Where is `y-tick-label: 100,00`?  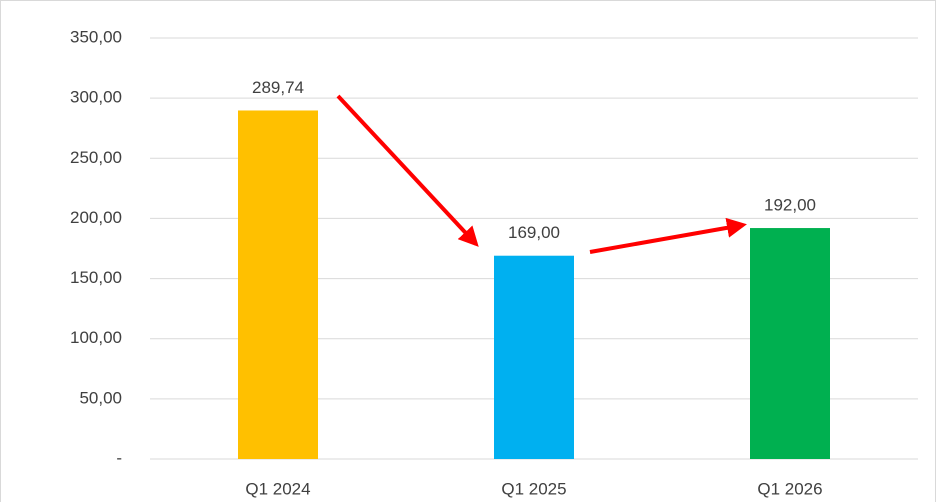 y-tick-label: 100,00 is located at coordinates (96, 337).